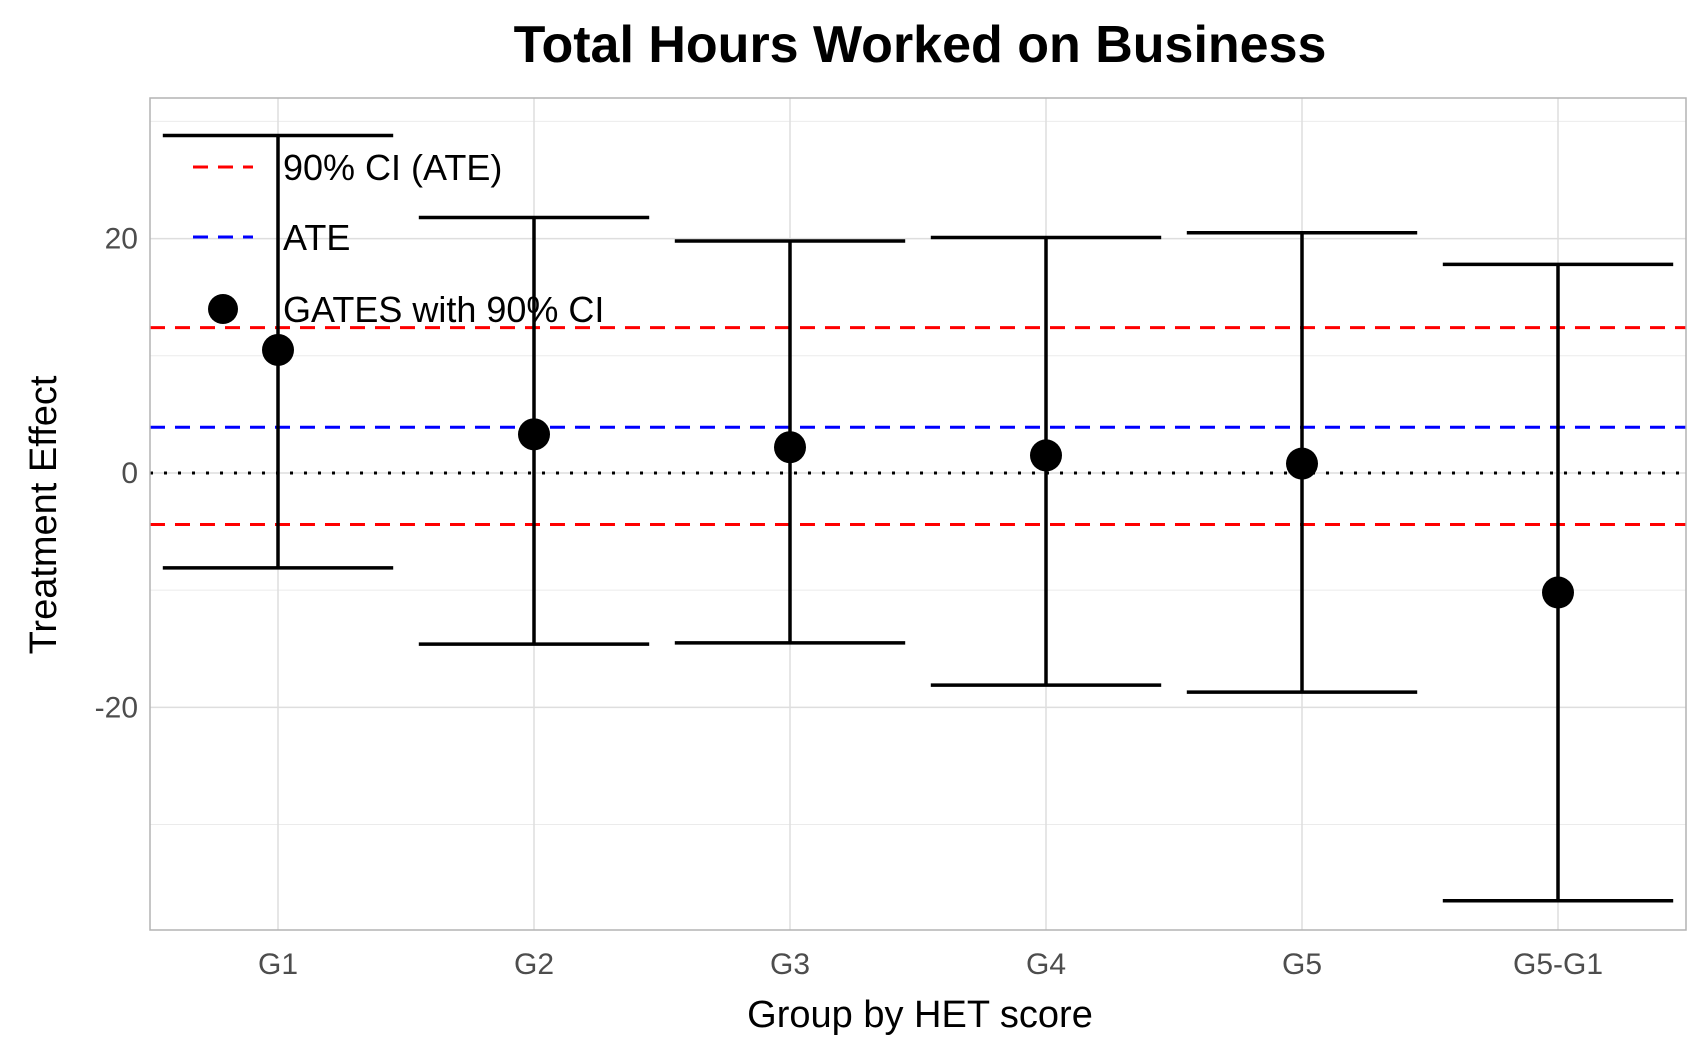 This screenshot has width=1700, height=1055. What do you see at coordinates (1302, 964) in the screenshot?
I see `x-tick-label: G5` at bounding box center [1302, 964].